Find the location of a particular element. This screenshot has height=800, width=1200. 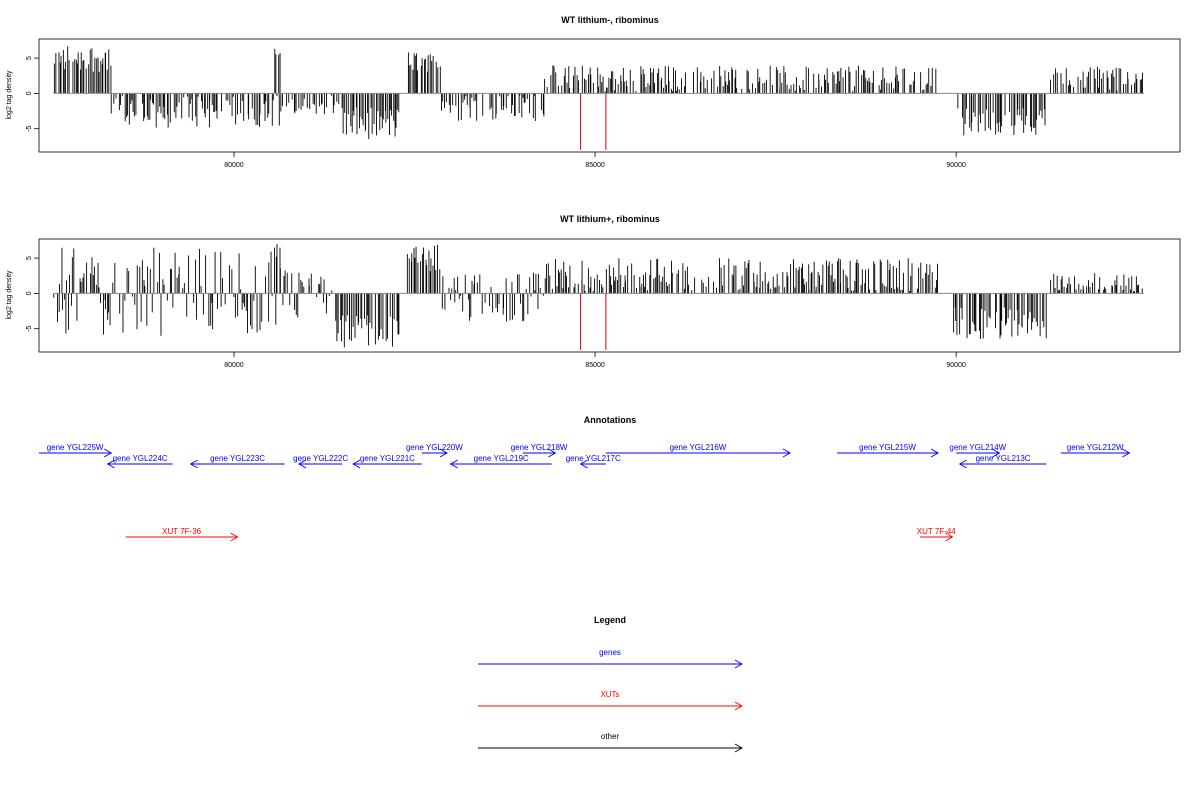

feature-label: gene YGL217C is located at coordinates (593, 458).